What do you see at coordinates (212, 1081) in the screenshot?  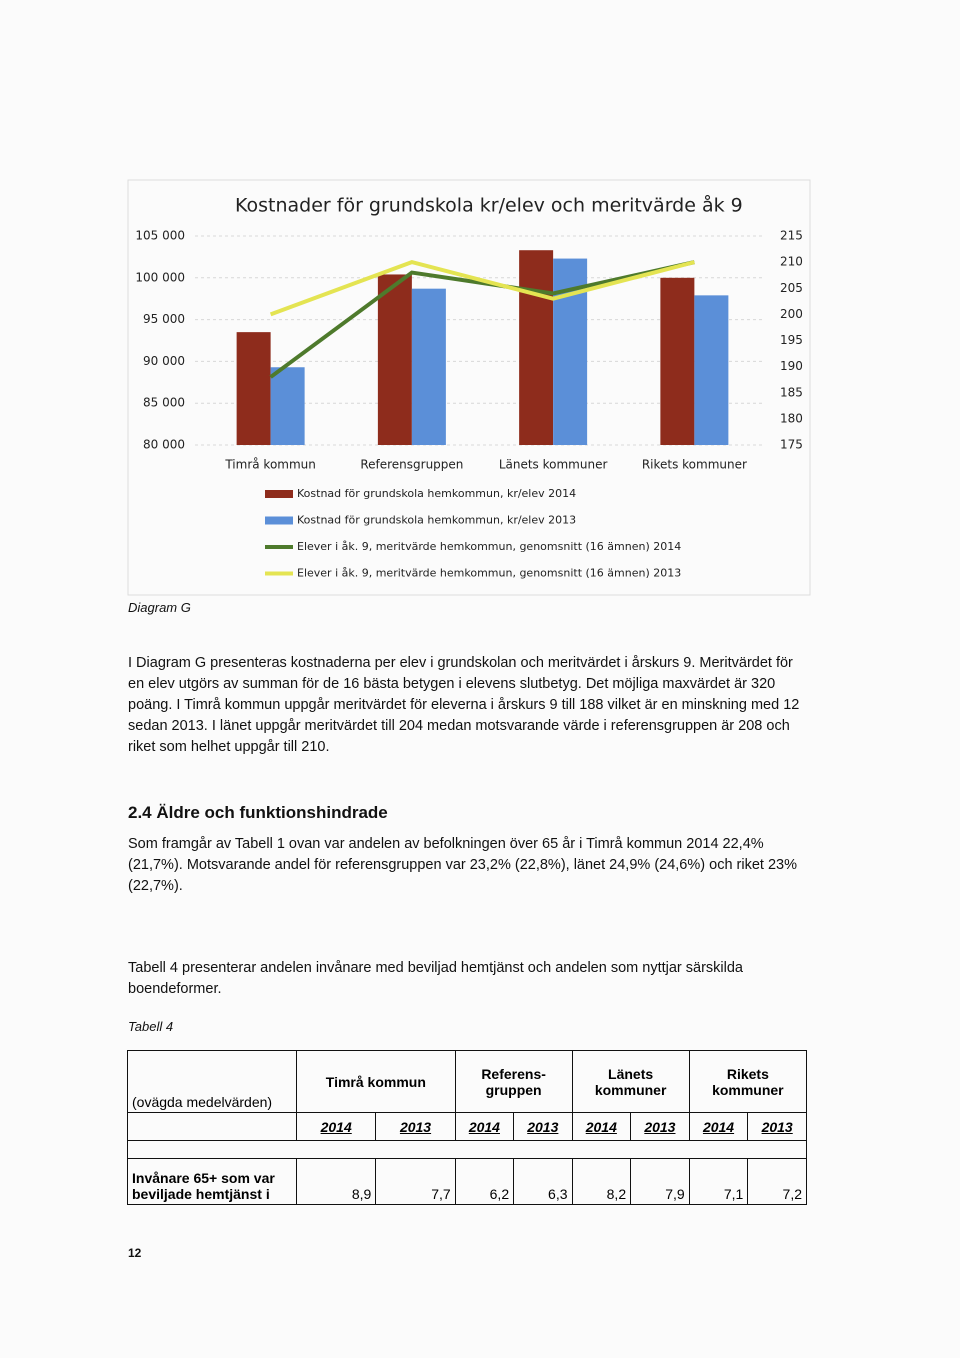 I see `table-corner: (ovägda medelvärden)` at bounding box center [212, 1081].